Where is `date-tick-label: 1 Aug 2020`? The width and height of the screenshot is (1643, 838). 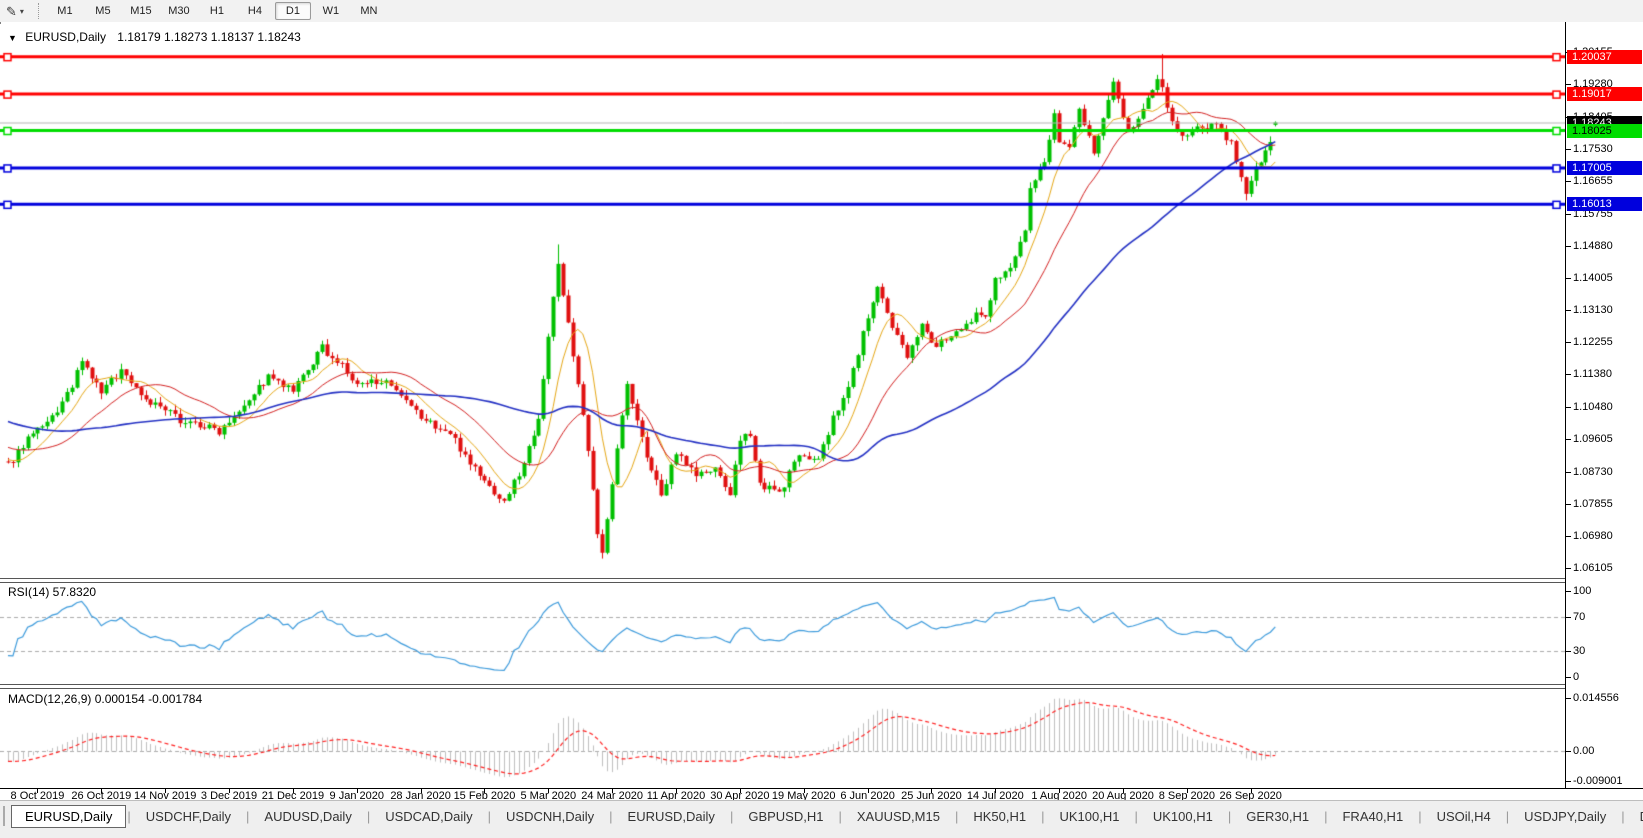 date-tick-label: 1 Aug 2020 is located at coordinates (1059, 795).